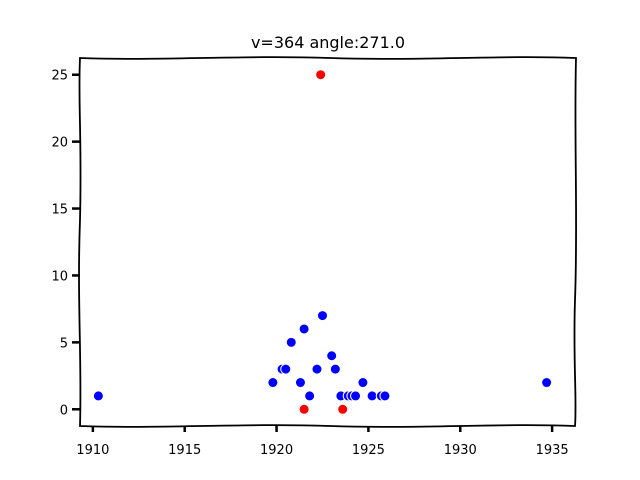 Image resolution: width=640 pixels, height=480 pixels. I want to click on chart-title: v=364 angle:271.0, so click(328, 42).